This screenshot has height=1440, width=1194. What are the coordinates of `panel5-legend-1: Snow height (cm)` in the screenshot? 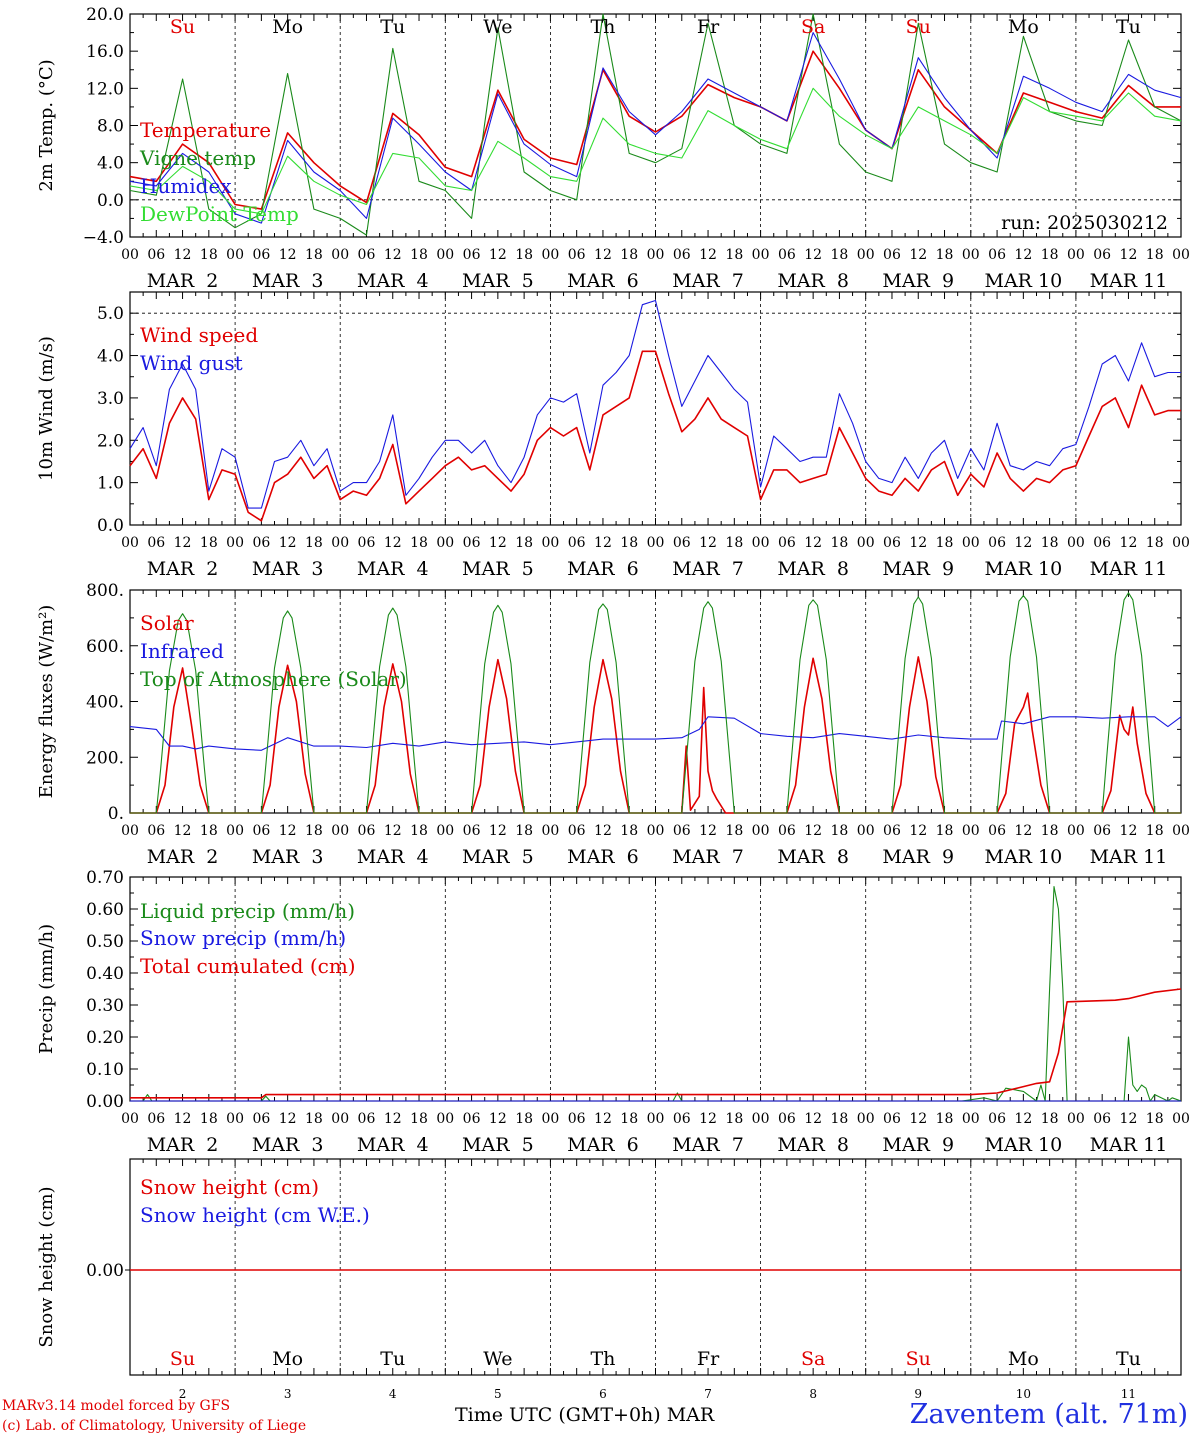 It's located at (229, 1187).